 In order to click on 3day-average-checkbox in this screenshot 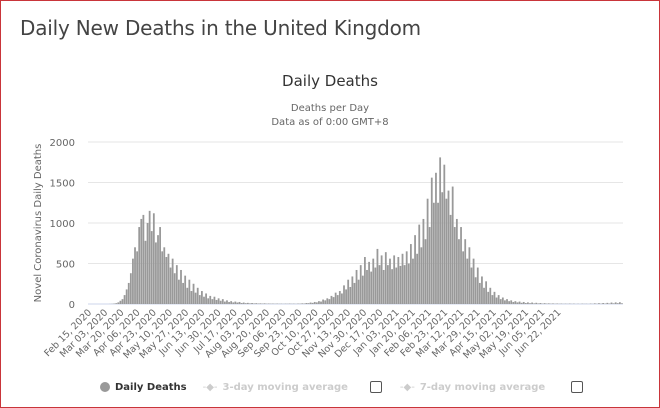, I will do `click(375, 387)`.